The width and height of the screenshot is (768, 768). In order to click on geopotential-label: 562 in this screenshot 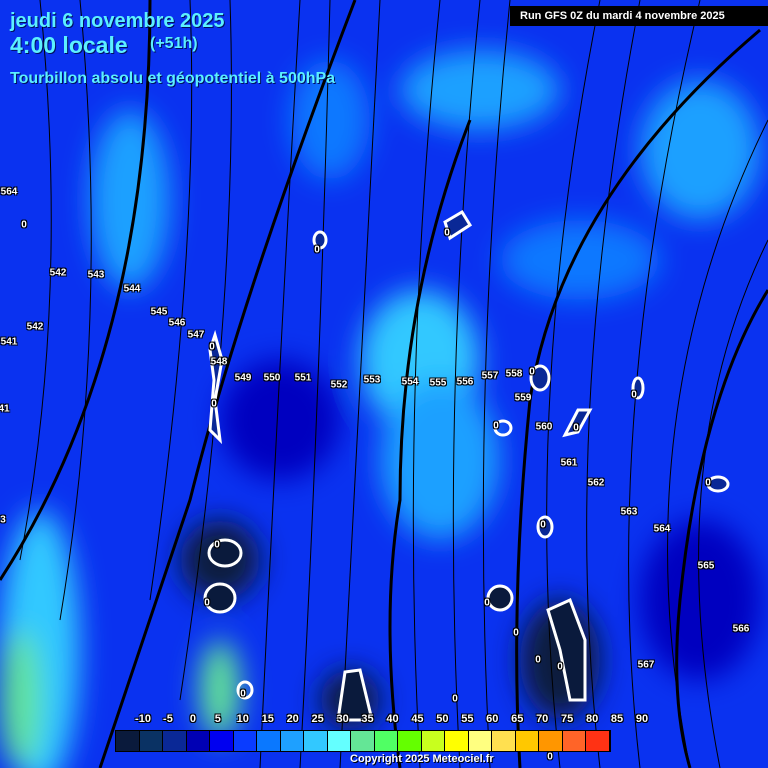, I will do `click(596, 483)`.